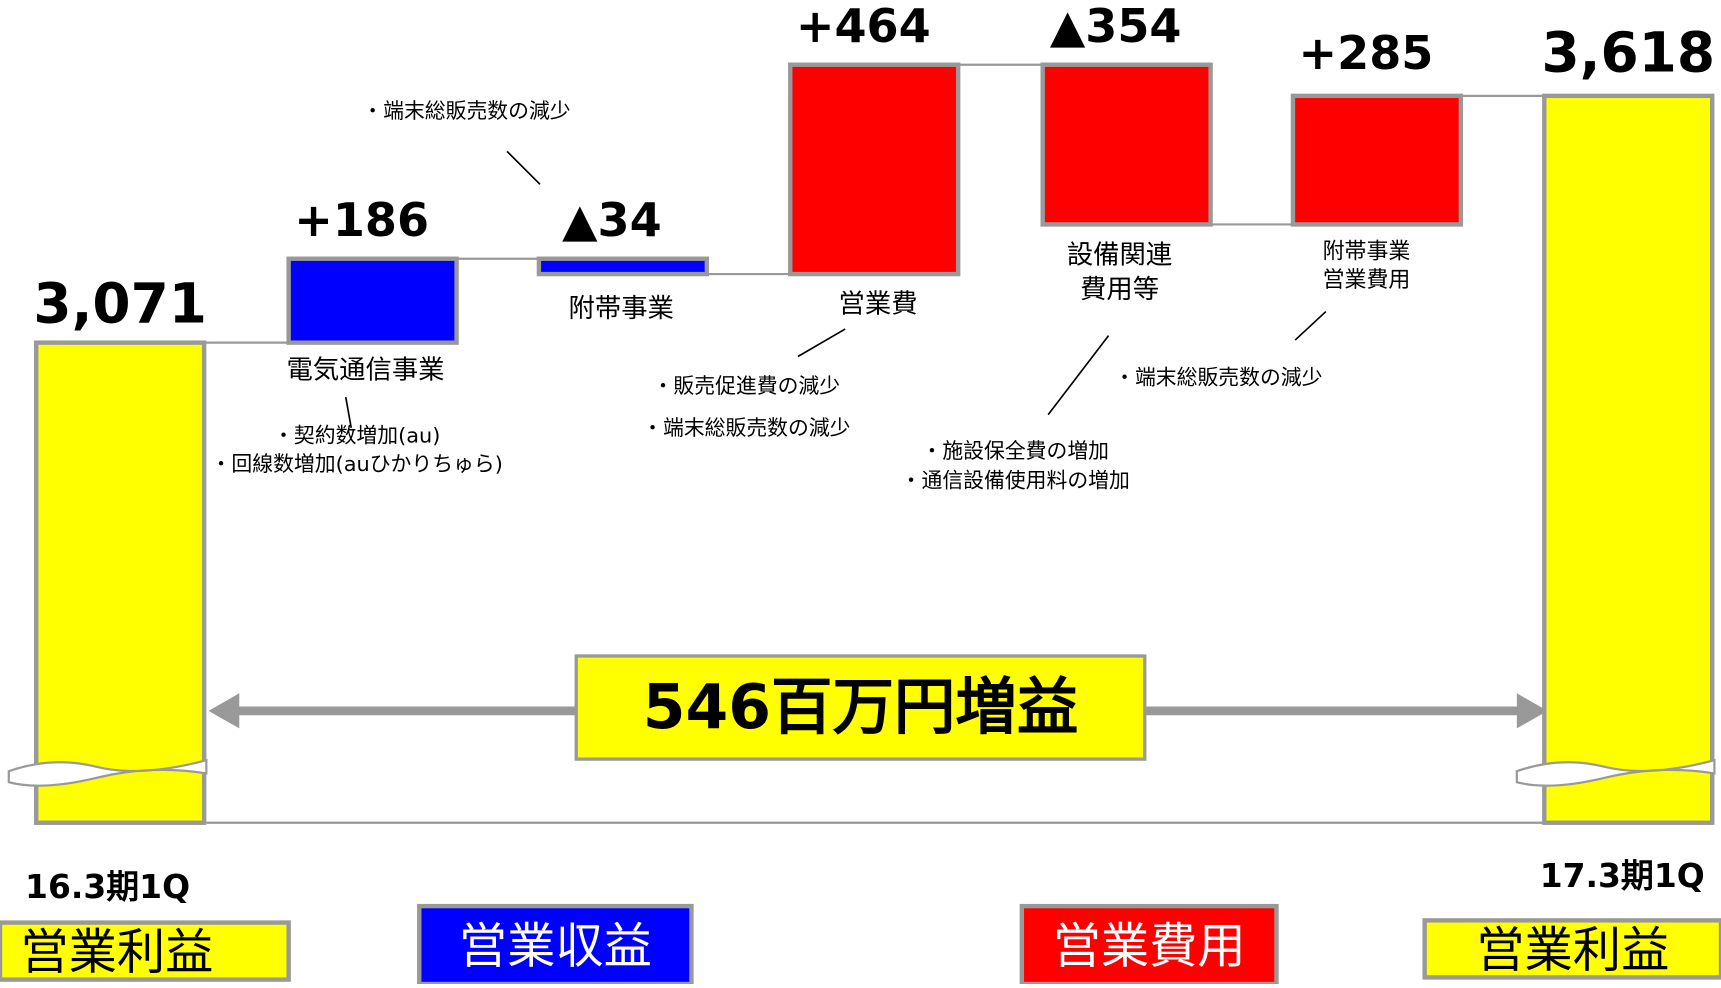 Image resolution: width=1721 pixels, height=988 pixels. I want to click on category-line: 附帯事業, so click(1367, 251).